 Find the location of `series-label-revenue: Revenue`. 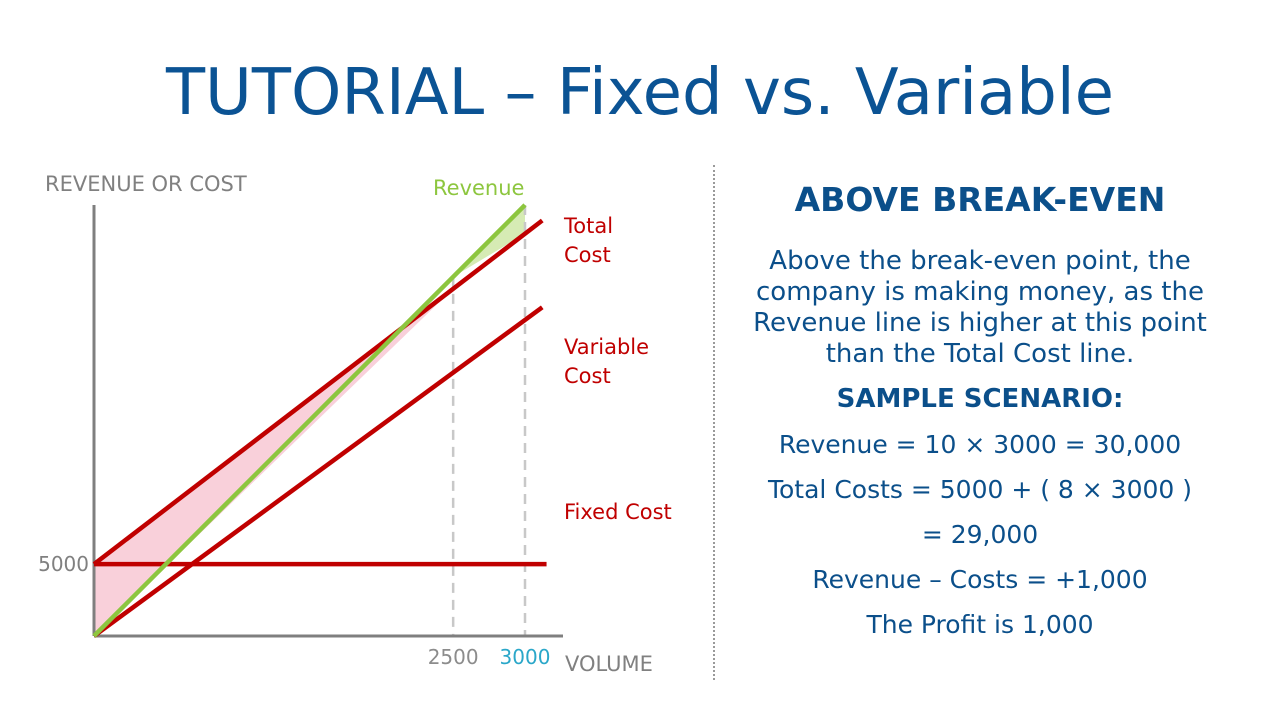

series-label-revenue: Revenue is located at coordinates (478, 188).